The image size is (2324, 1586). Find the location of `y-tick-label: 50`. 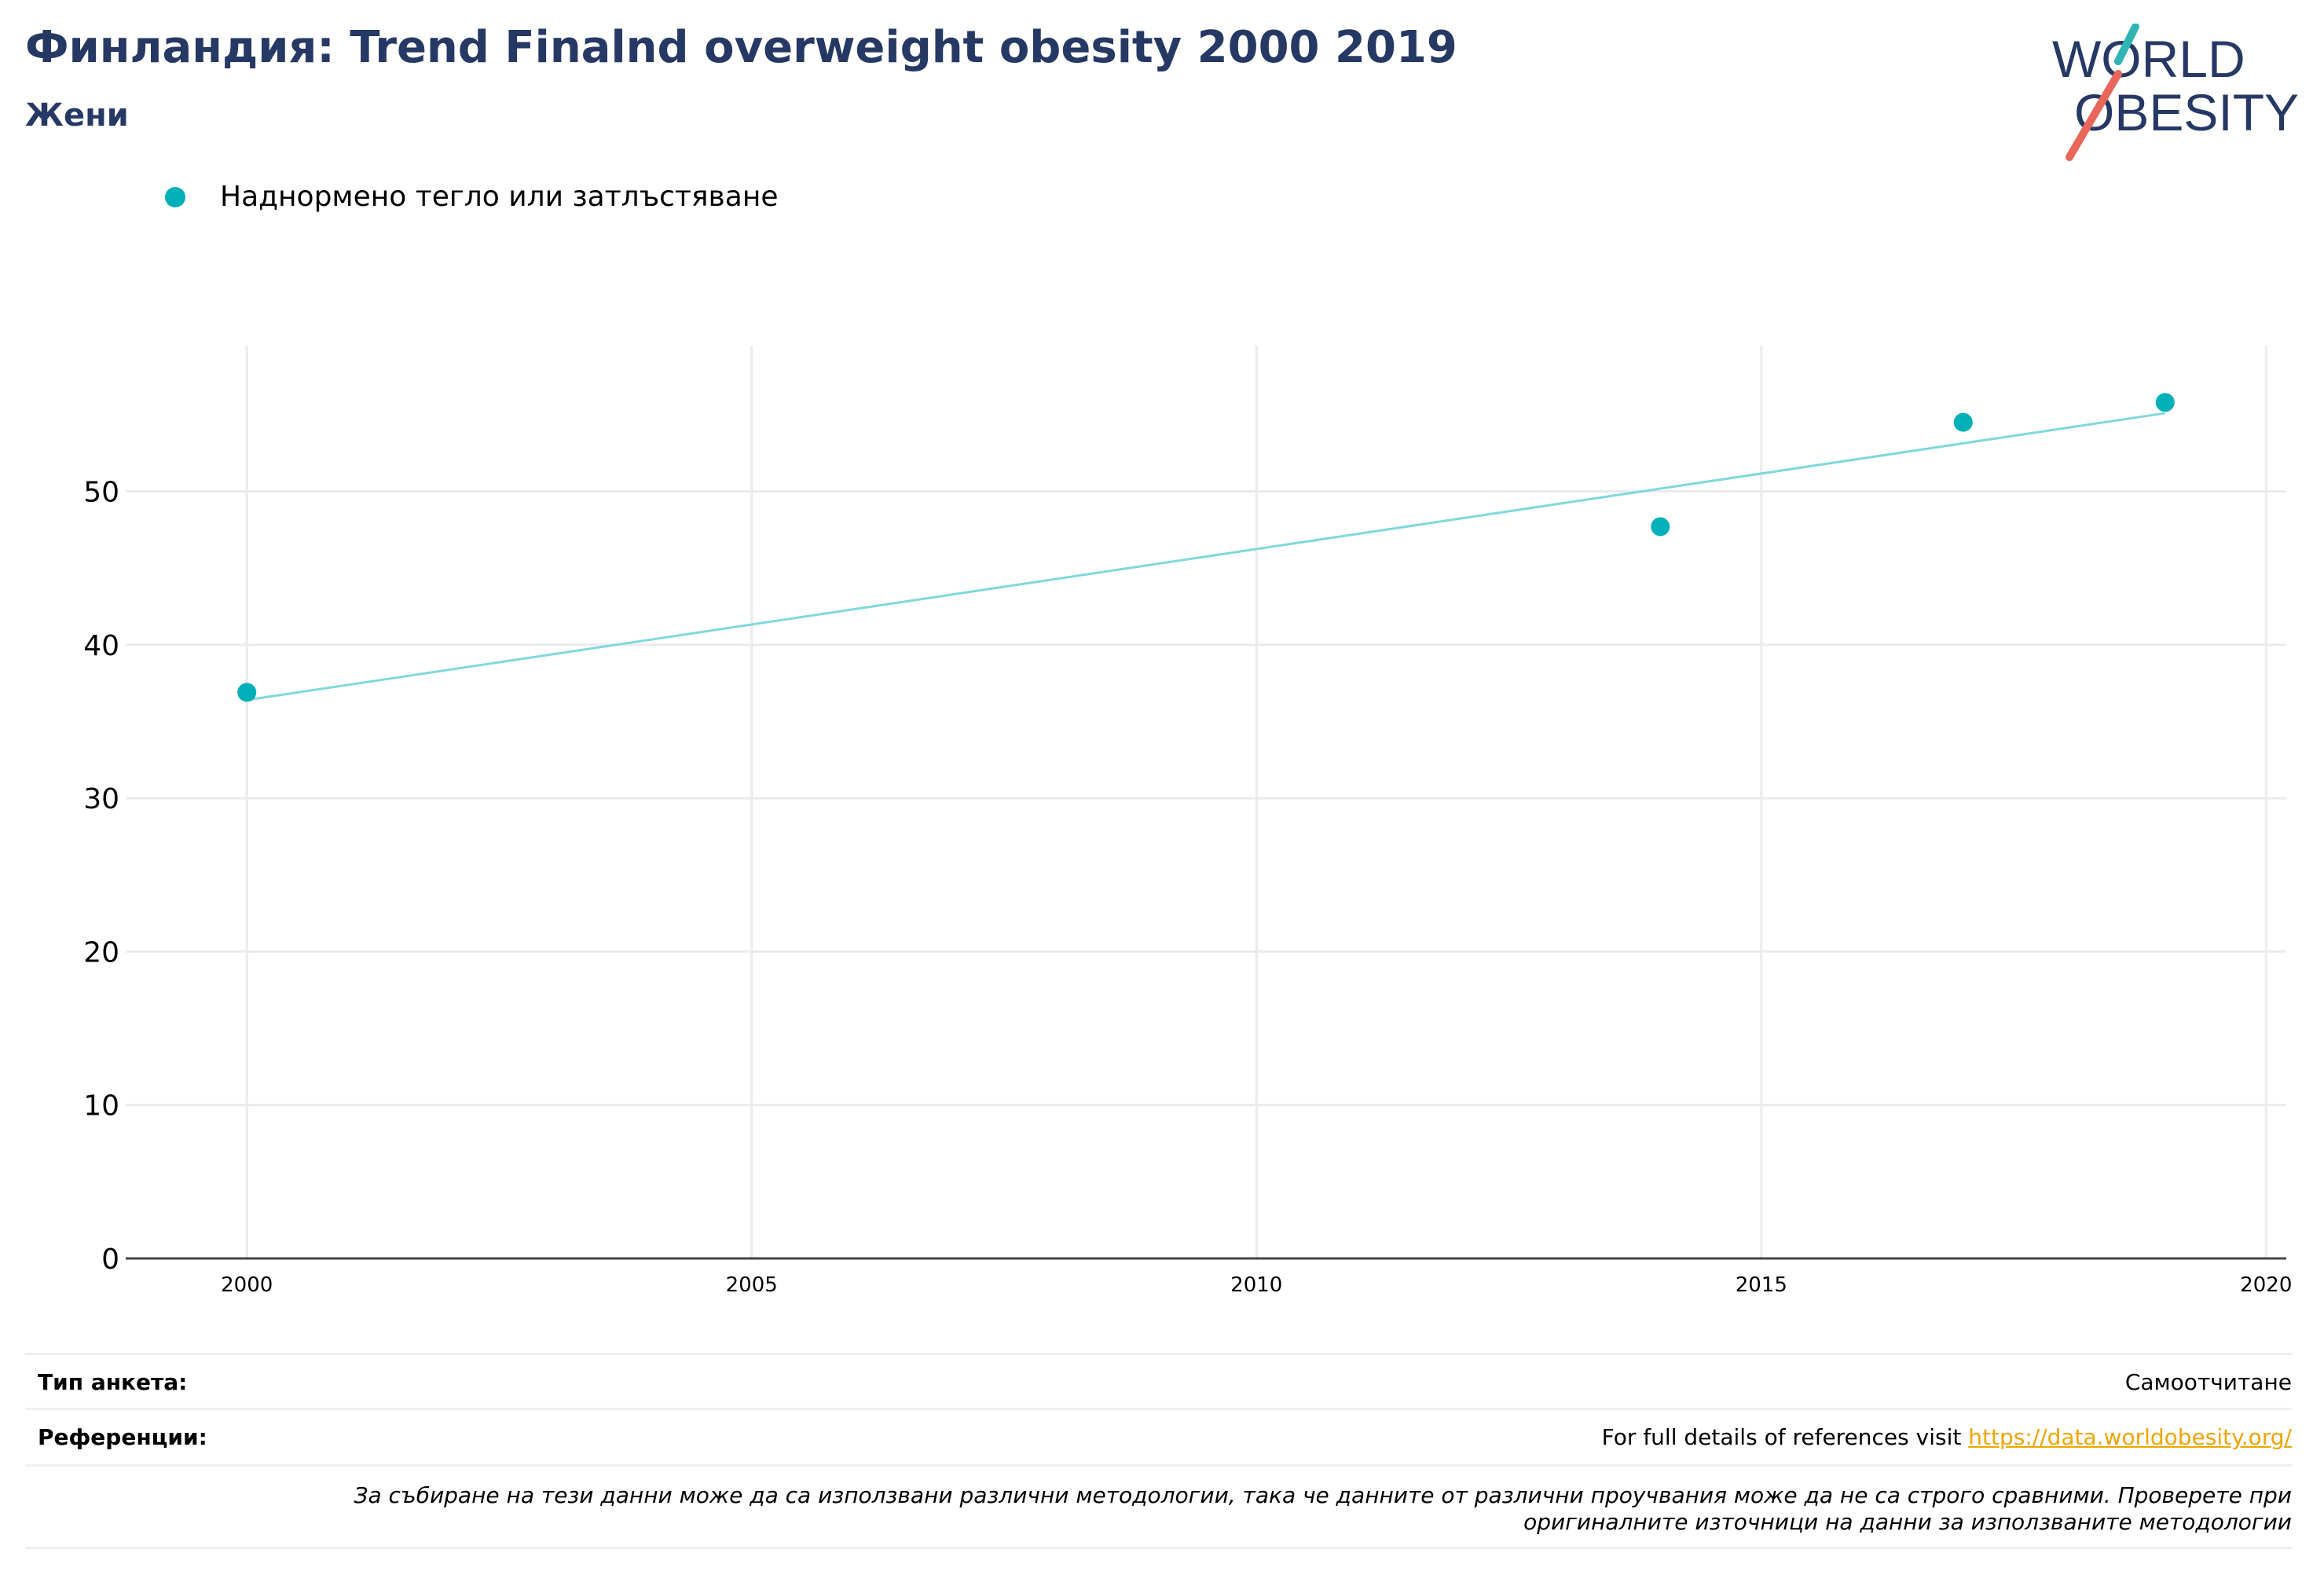

y-tick-label: 50 is located at coordinates (101, 493).